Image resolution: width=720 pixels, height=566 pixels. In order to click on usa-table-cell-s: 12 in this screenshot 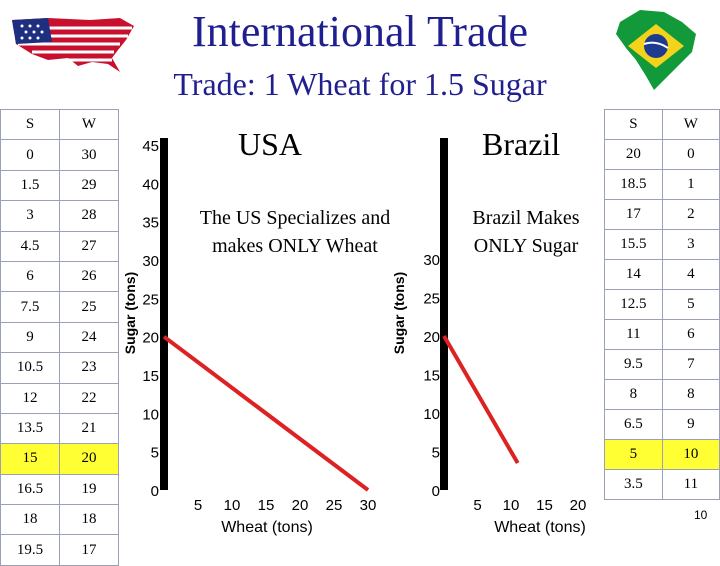, I will do `click(30, 398)`.